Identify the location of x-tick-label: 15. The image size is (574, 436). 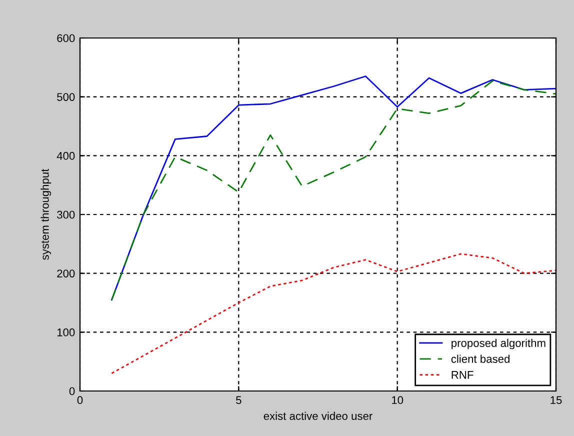
(556, 400).